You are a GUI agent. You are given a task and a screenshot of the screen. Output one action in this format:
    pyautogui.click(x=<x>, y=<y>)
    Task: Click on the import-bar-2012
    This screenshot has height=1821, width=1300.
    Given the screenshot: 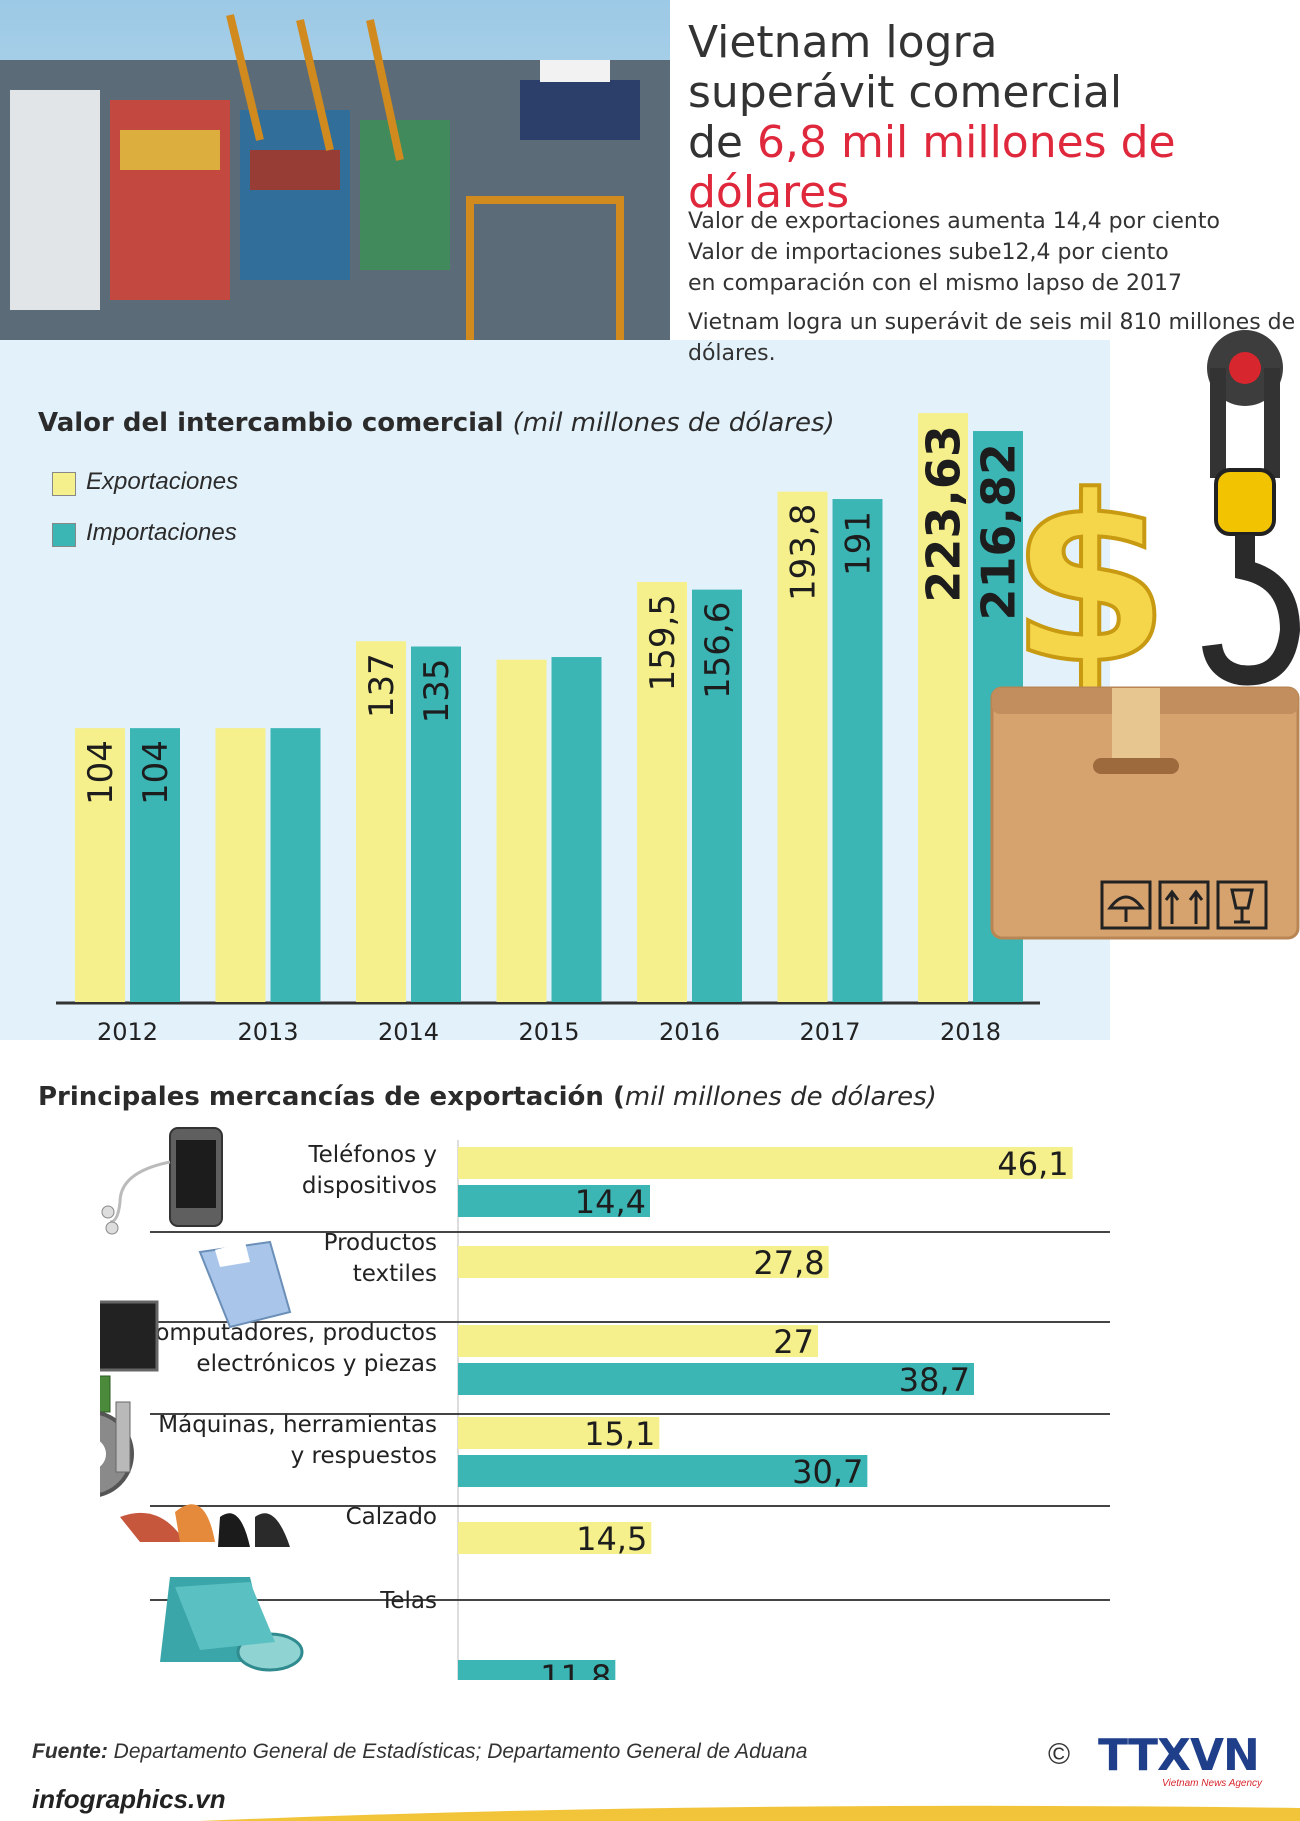 What is the action you would take?
    pyautogui.click(x=155, y=865)
    